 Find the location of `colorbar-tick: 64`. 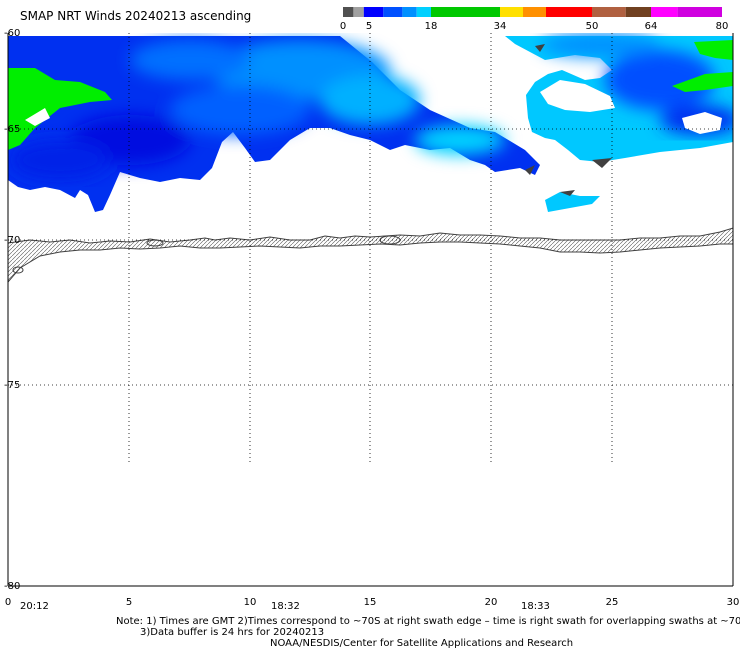

colorbar-tick: 64 is located at coordinates (651, 26).